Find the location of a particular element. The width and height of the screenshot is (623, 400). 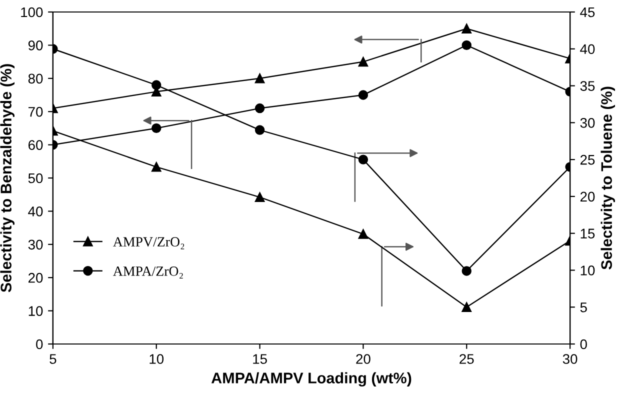

x-tick-label: 30 is located at coordinates (570, 359).